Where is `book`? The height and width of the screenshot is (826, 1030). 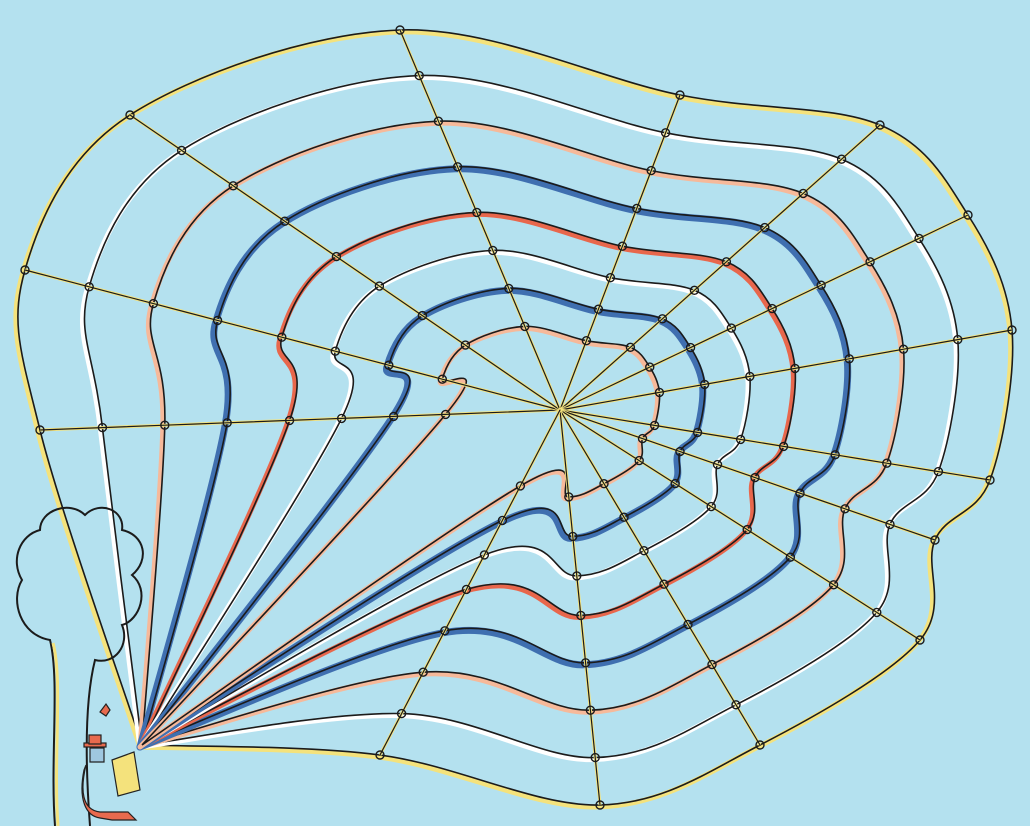 book is located at coordinates (126, 774).